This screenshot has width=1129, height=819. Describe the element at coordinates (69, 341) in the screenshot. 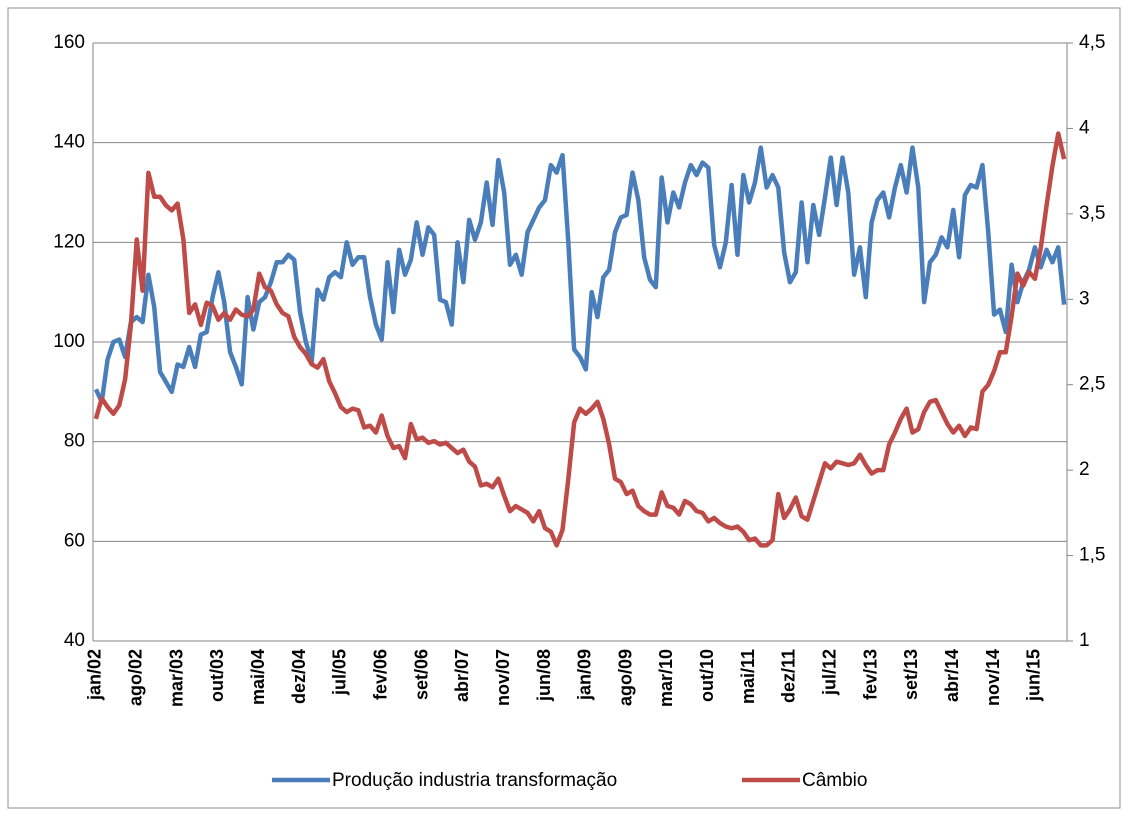

I see `y-tick-label: 100` at that location.